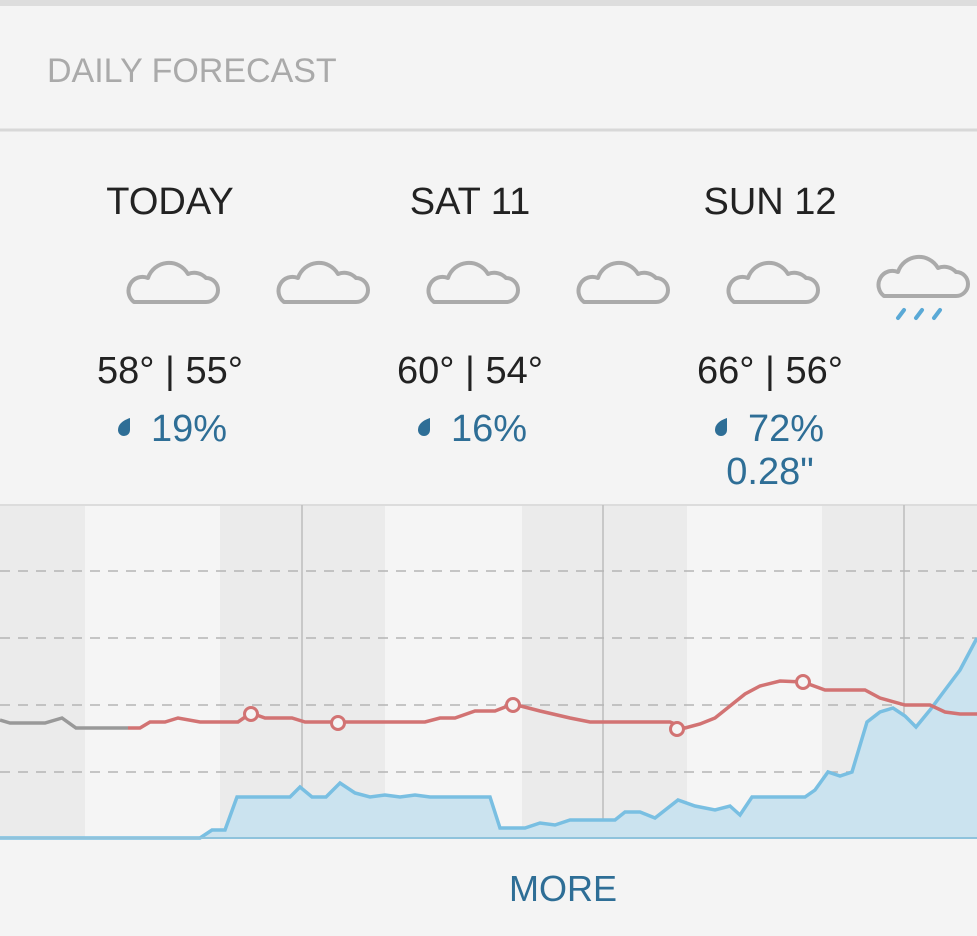 The height and width of the screenshot is (936, 977). What do you see at coordinates (770, 371) in the screenshot?
I see `temps: 66° | 56°` at bounding box center [770, 371].